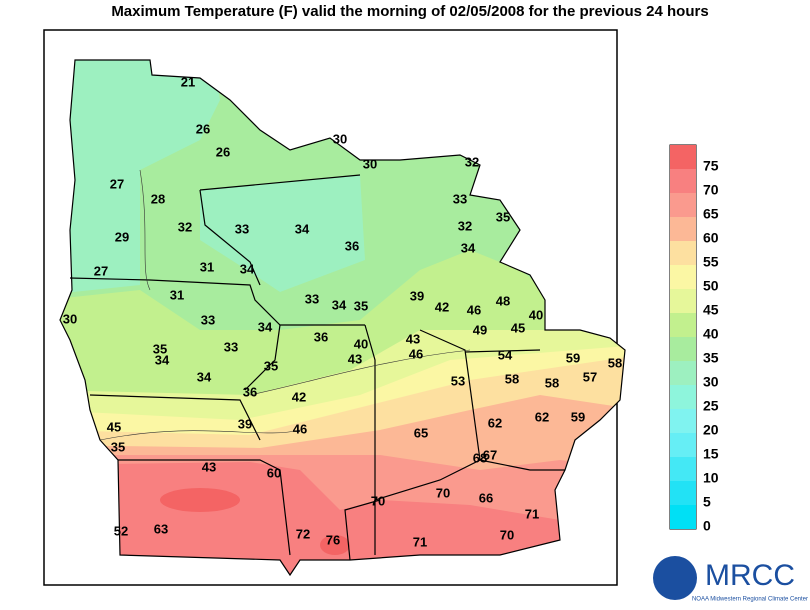 This screenshot has width=810, height=610. What do you see at coordinates (711, 286) in the screenshot?
I see `legend-label: 50` at bounding box center [711, 286].